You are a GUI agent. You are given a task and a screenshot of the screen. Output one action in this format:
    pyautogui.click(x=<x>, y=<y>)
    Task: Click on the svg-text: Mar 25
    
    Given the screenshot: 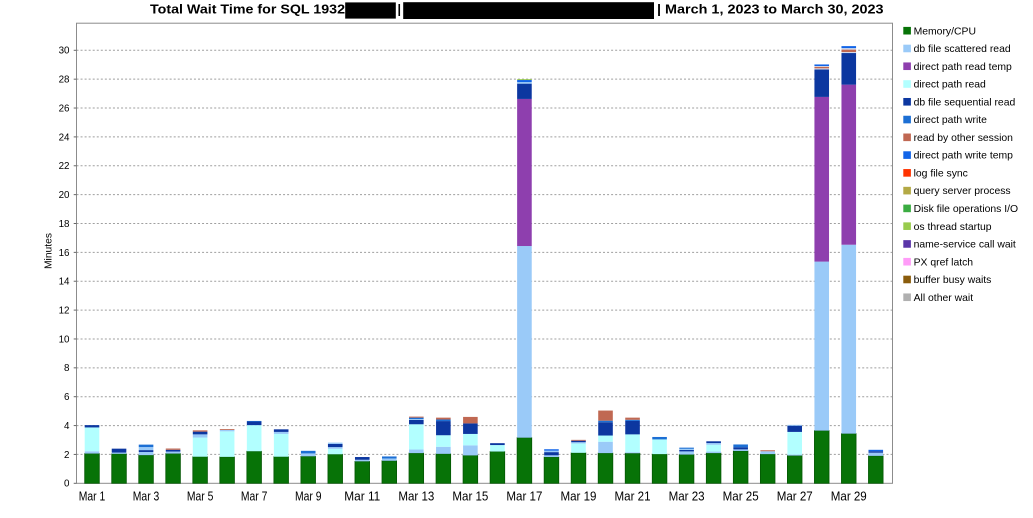 What is the action you would take?
    pyautogui.click(x=741, y=495)
    